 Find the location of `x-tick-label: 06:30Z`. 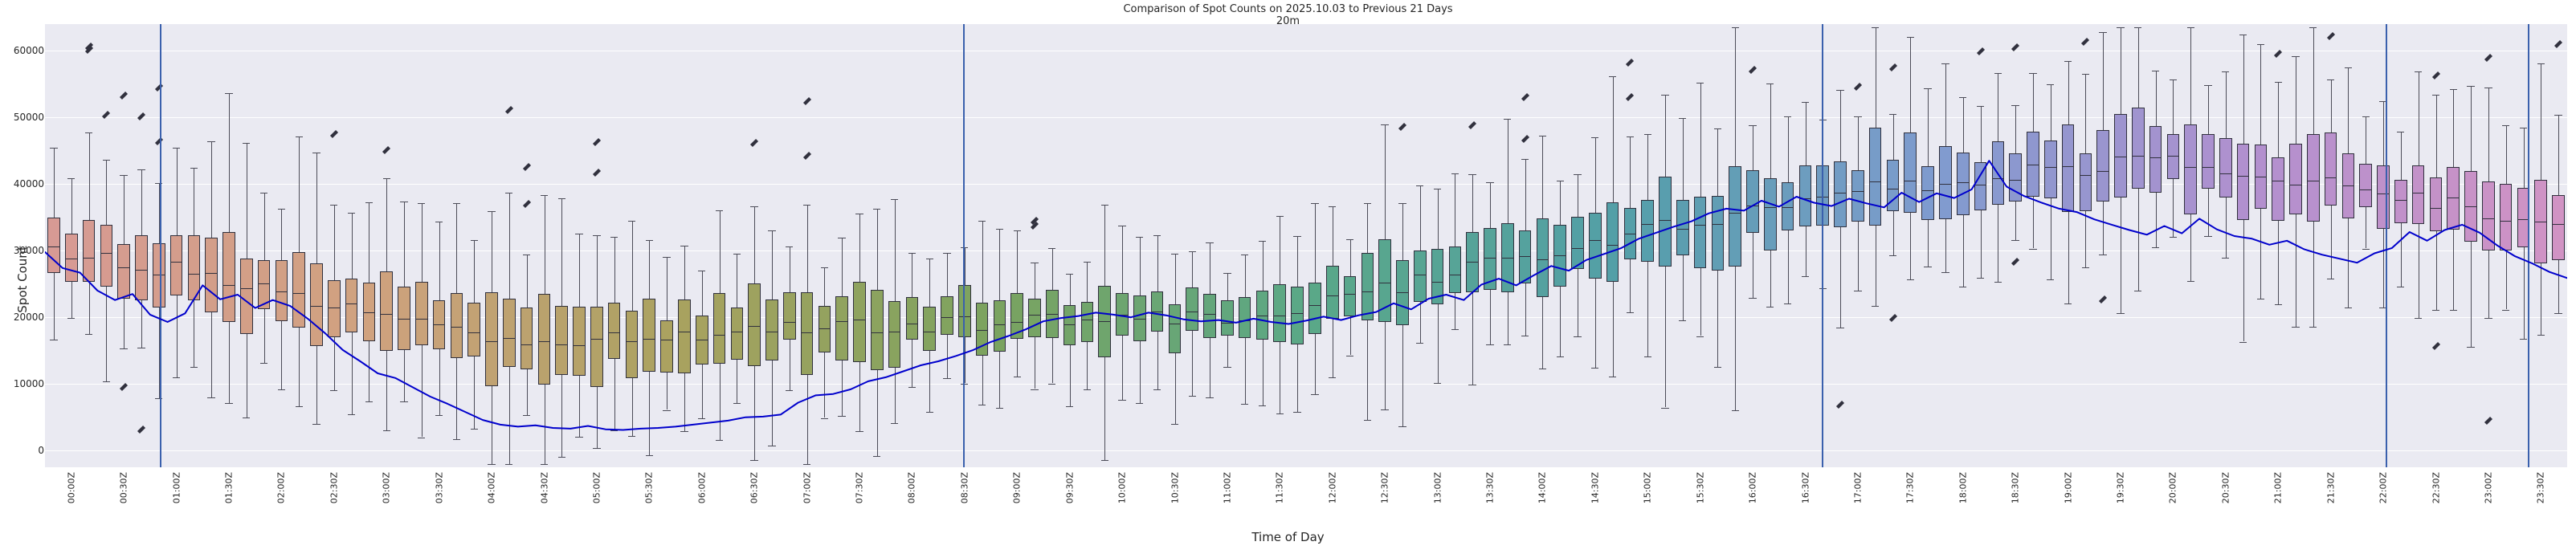

x-tick-label: 06:30Z is located at coordinates (754, 488).